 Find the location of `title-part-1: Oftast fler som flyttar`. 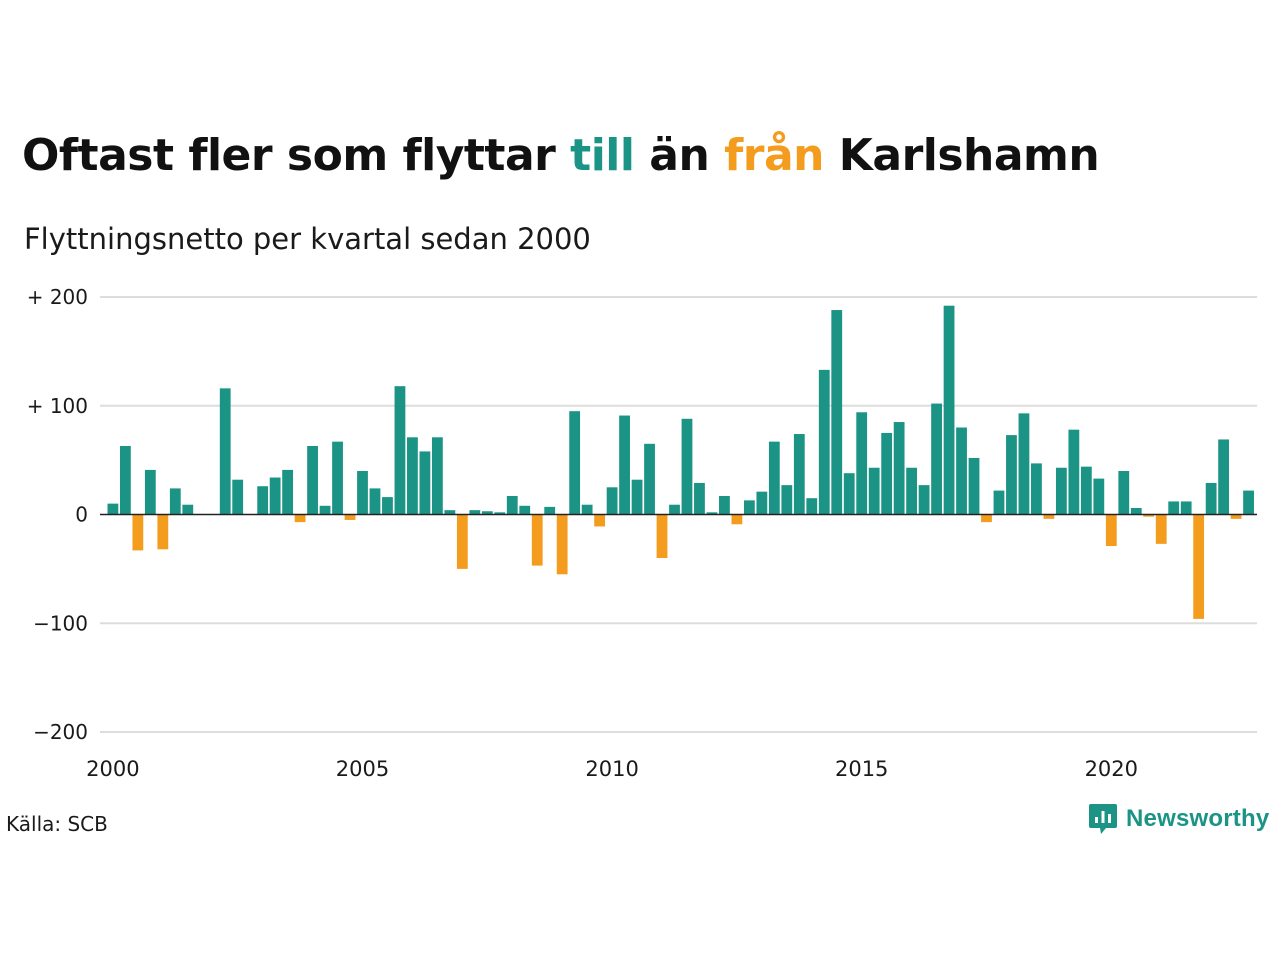

title-part-1: Oftast fler som flyttar is located at coordinates (296, 155).